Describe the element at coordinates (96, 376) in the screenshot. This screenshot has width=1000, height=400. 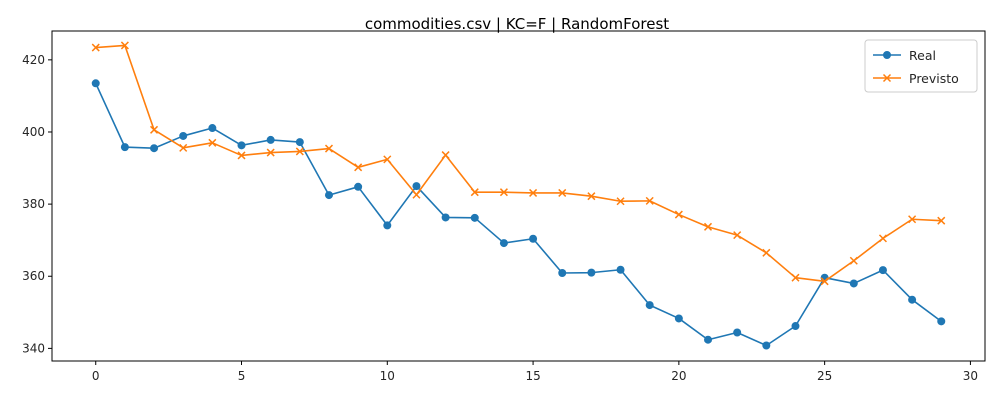
I see `x-tick-label: 0` at that location.